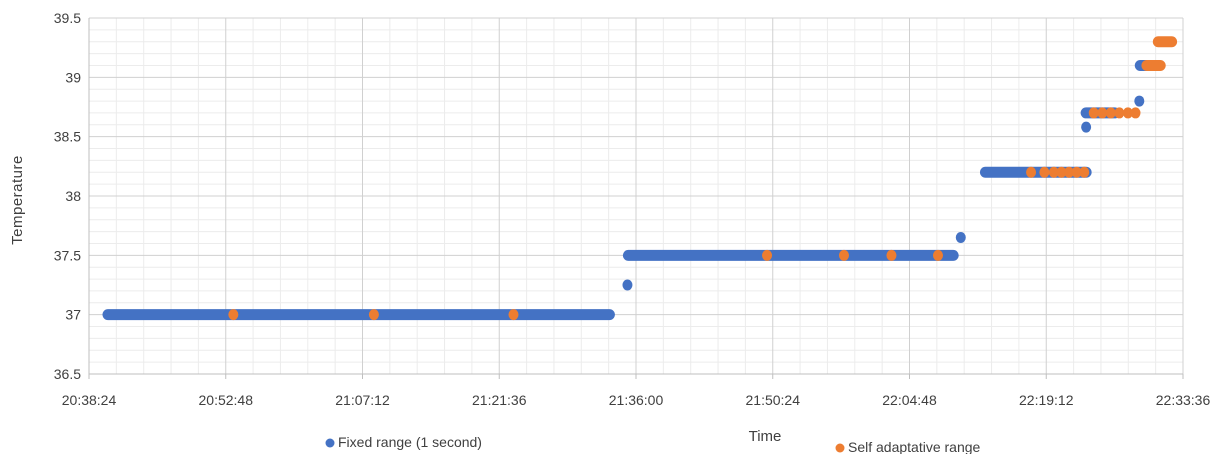  What do you see at coordinates (17, 200) in the screenshot?
I see `y-axis-label: Temperature` at bounding box center [17, 200].